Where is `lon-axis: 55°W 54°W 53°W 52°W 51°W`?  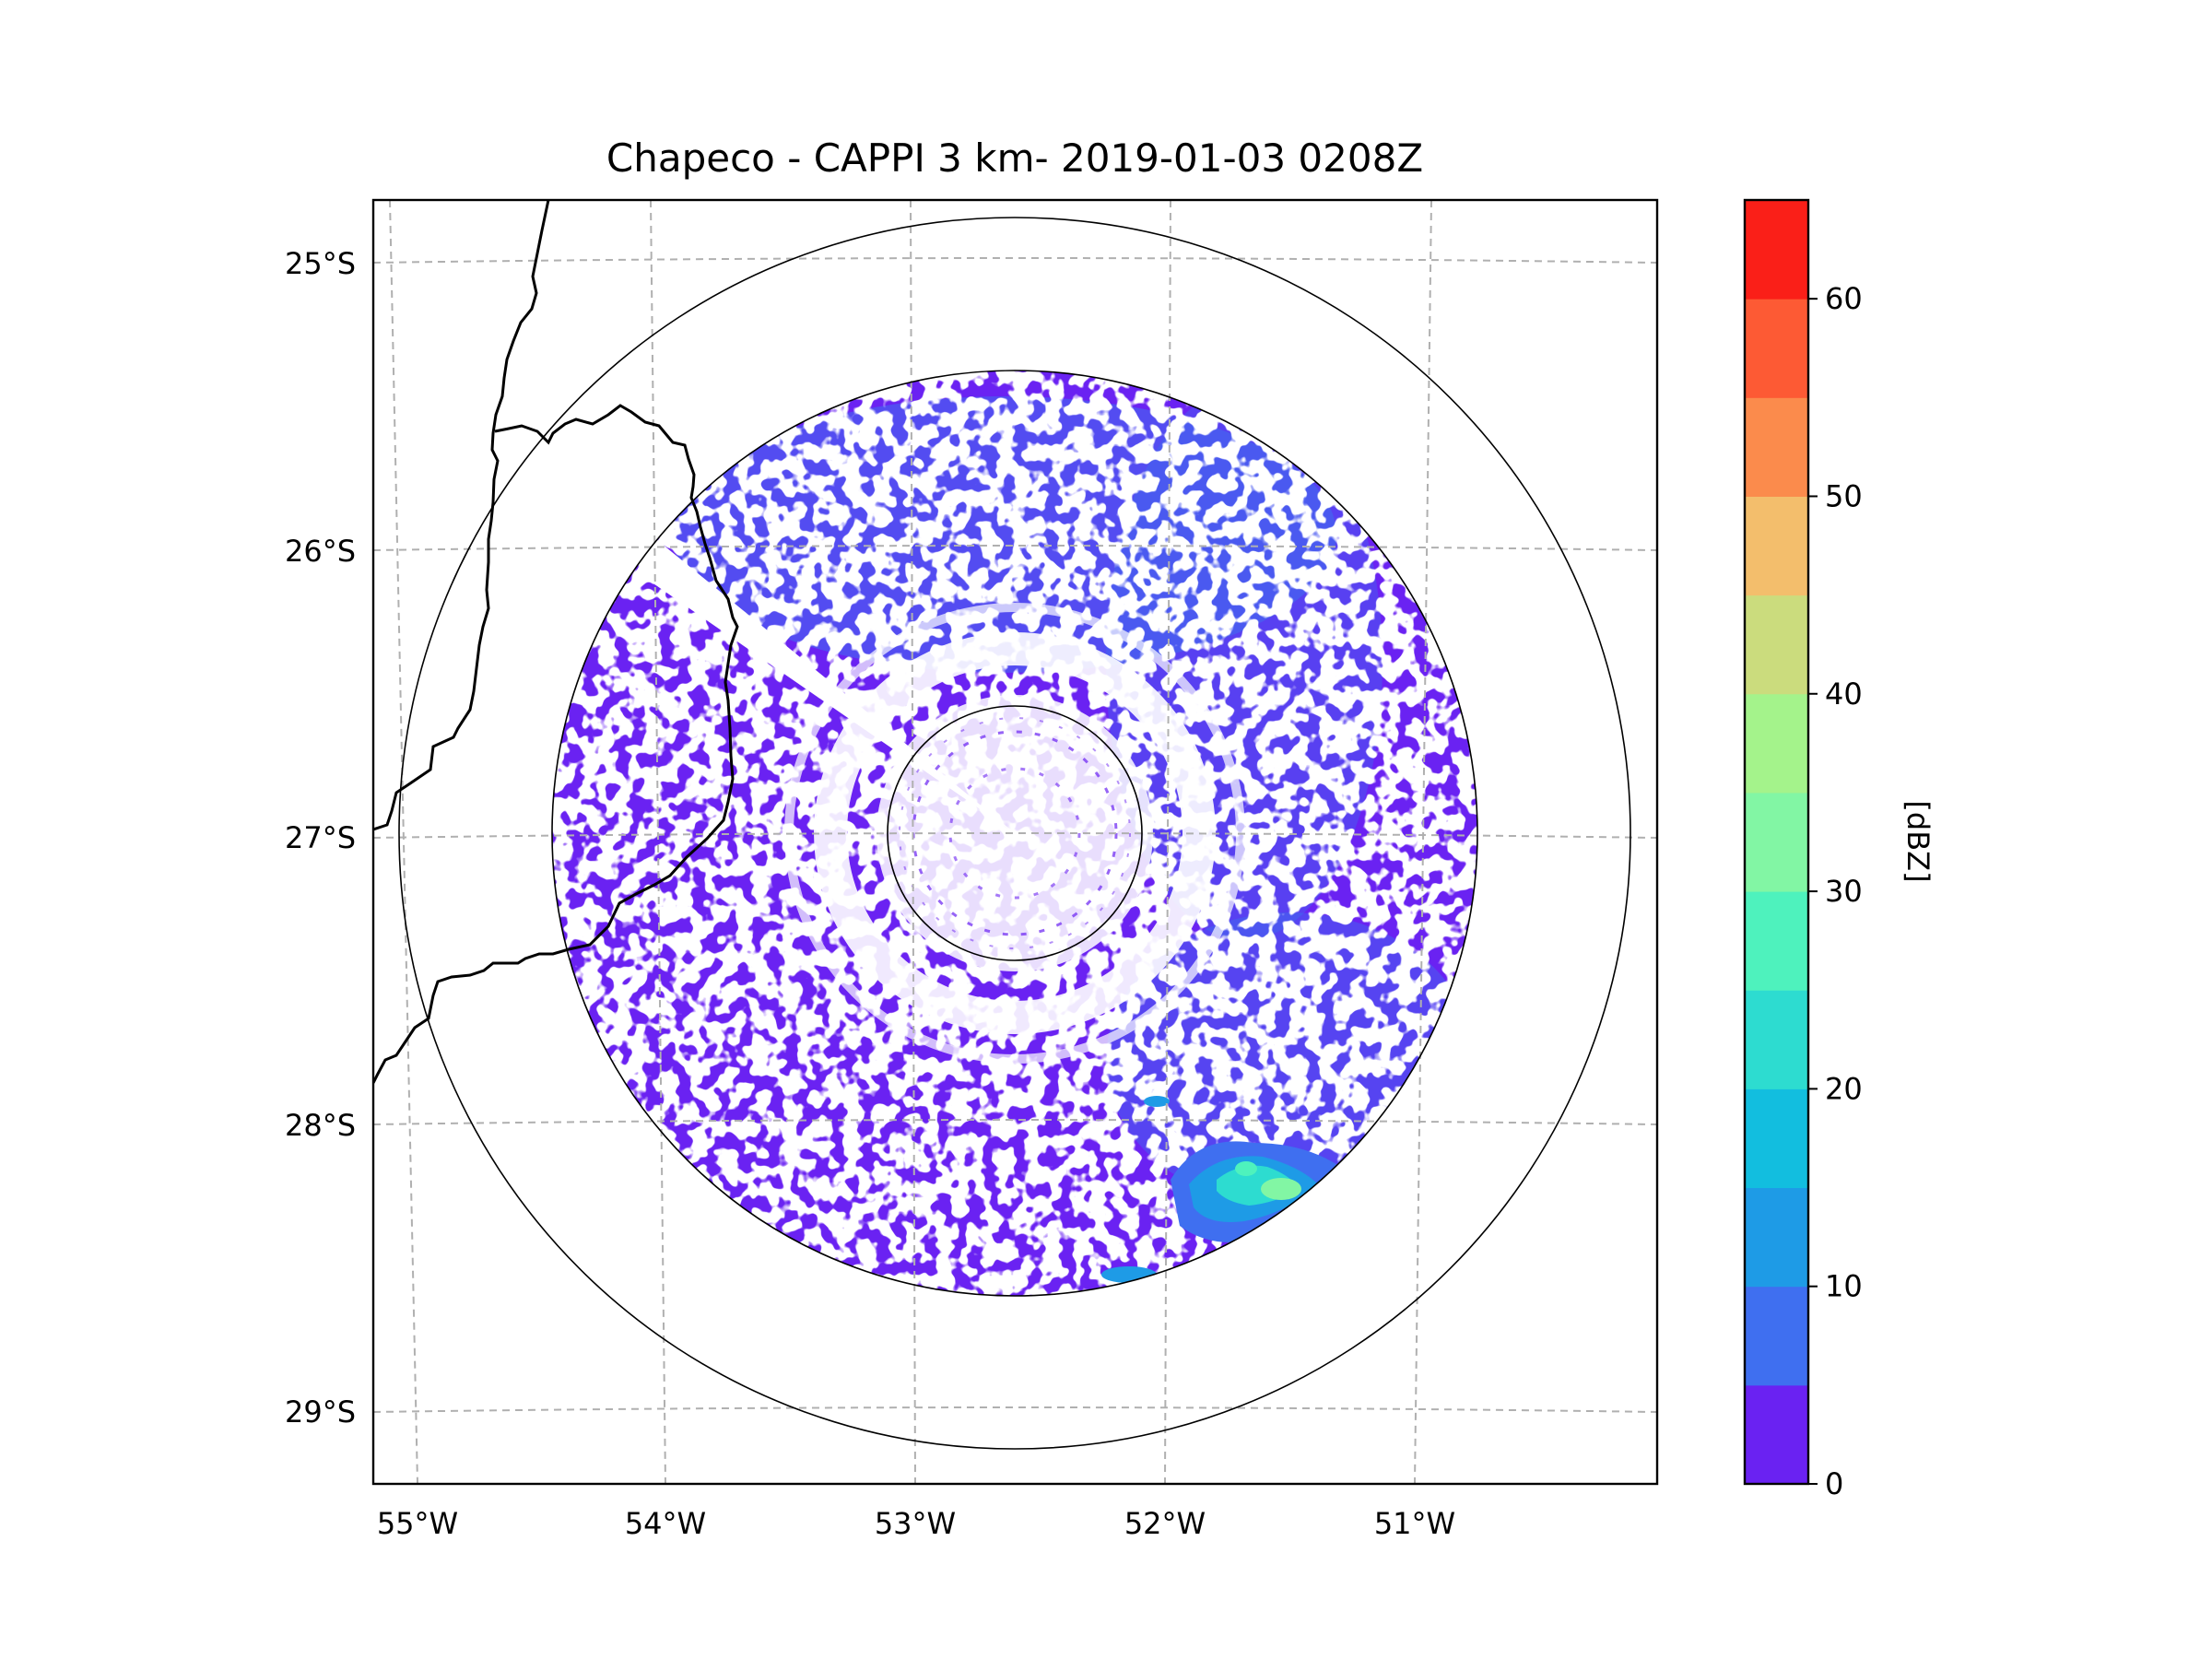
lon-axis: 55°W 54°W 53°W 52°W 51°W is located at coordinates (916, 1523).